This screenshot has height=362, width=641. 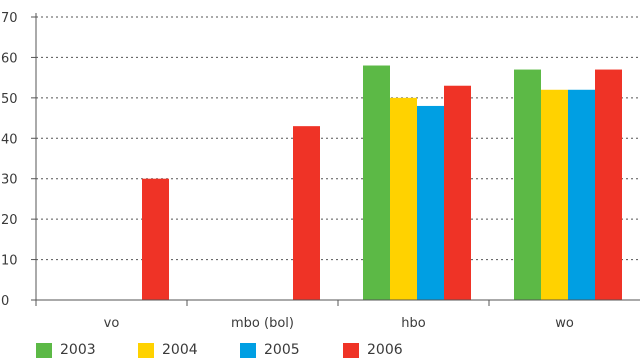 I want to click on y-tick-label: 60, so click(x=9, y=58).